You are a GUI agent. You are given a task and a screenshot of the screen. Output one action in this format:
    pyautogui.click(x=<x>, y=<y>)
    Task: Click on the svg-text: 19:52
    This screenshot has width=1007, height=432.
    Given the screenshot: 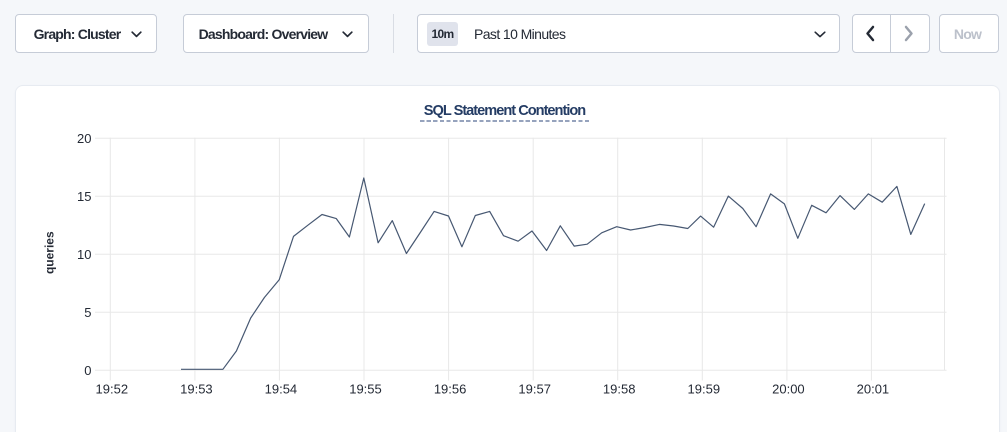 What is the action you would take?
    pyautogui.click(x=112, y=389)
    